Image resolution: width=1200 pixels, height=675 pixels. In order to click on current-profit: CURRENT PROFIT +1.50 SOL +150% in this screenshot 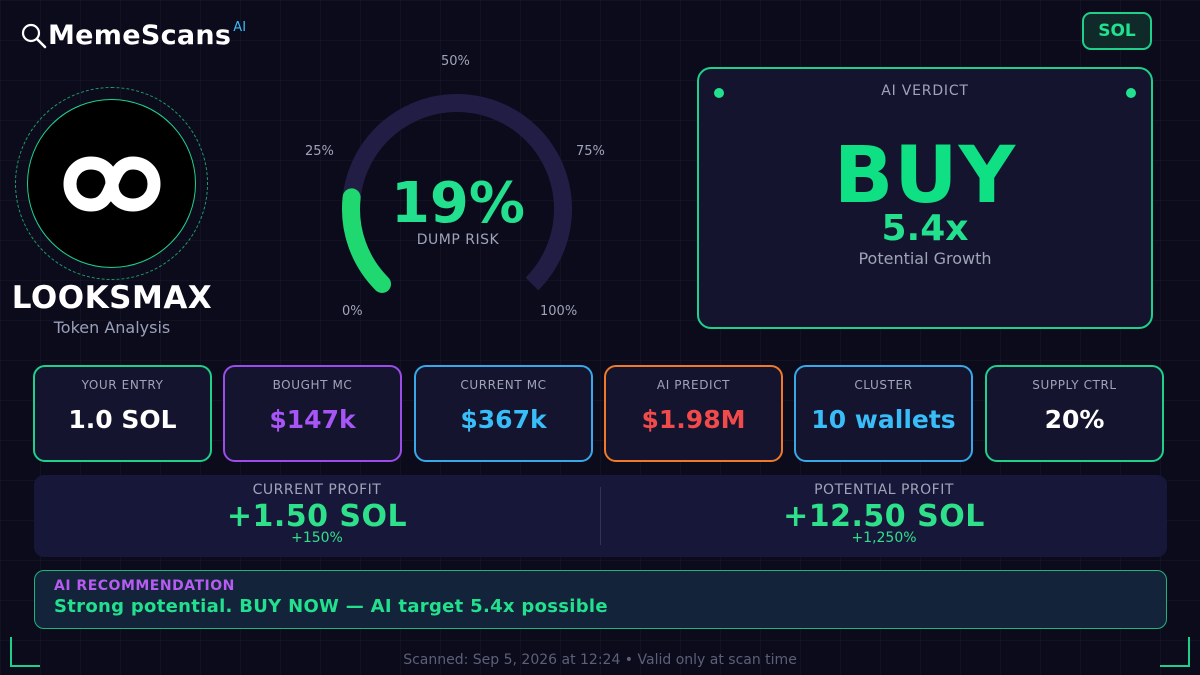, I will do `click(317, 516)`.